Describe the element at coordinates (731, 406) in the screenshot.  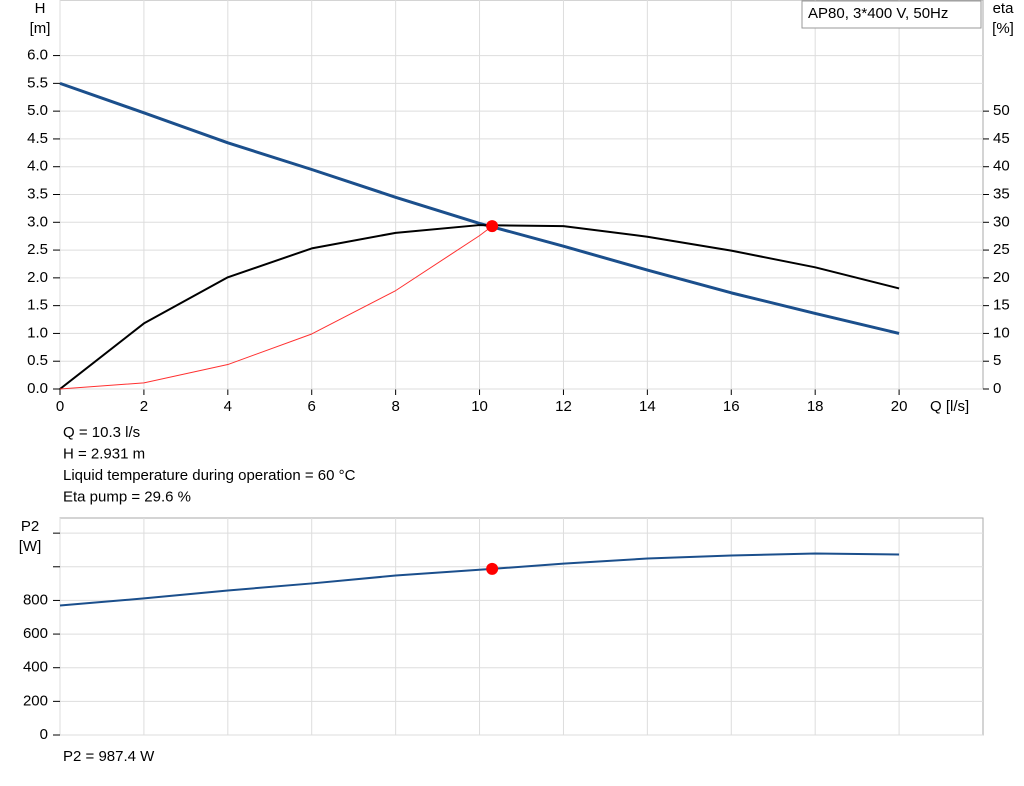
I see `x-tick-label: 16` at that location.